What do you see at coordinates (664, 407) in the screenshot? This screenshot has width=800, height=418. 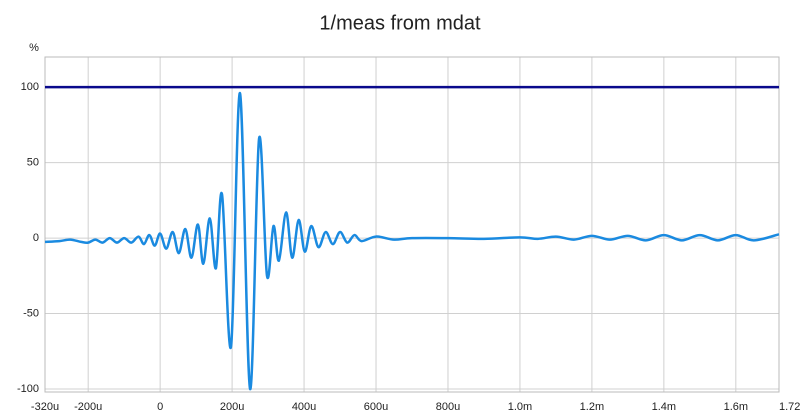 I see `x-tick-label: 1.4m` at bounding box center [664, 407].